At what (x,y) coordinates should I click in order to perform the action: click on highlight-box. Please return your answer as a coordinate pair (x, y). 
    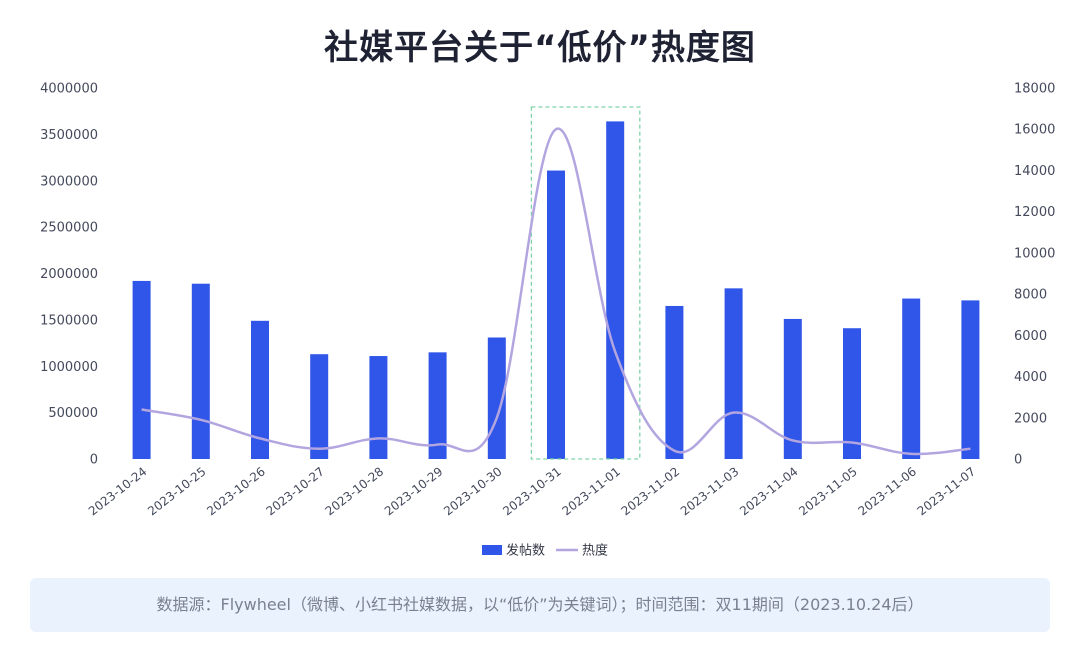
    Looking at the image, I should click on (585, 283).